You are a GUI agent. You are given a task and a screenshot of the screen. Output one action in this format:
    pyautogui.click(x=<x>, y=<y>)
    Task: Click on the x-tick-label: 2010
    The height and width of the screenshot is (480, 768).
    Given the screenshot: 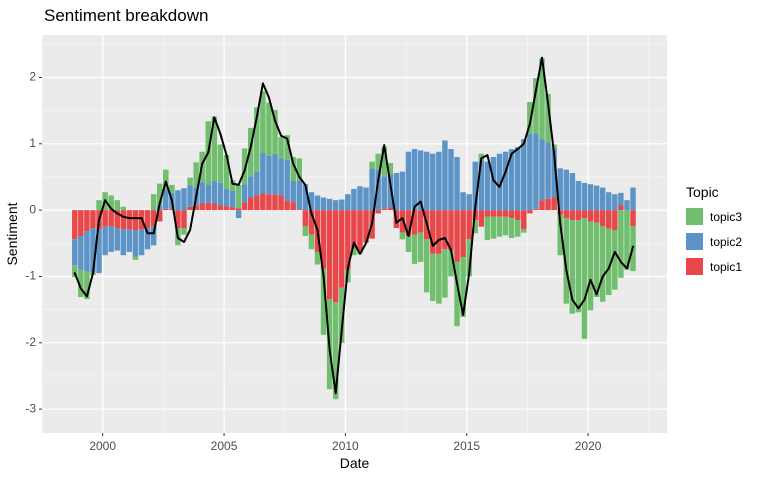 What is the action you would take?
    pyautogui.click(x=345, y=446)
    